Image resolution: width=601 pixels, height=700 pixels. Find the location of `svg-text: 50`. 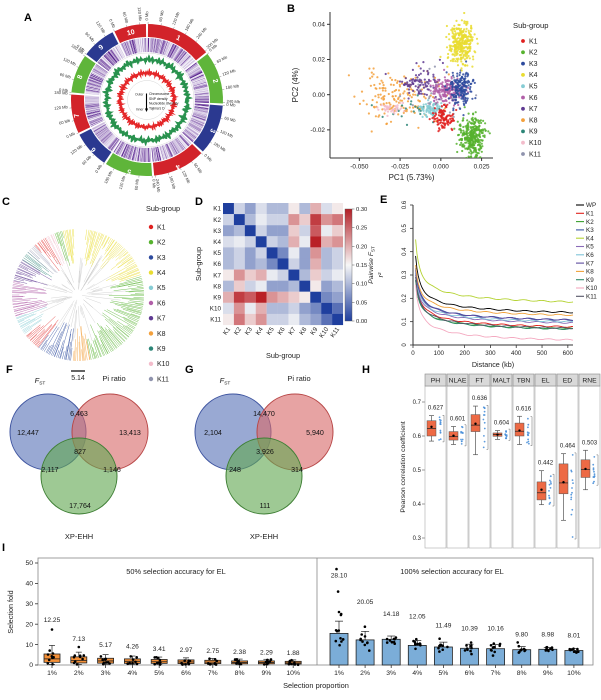

svg-text: 50 is located at coordinates (29, 563).